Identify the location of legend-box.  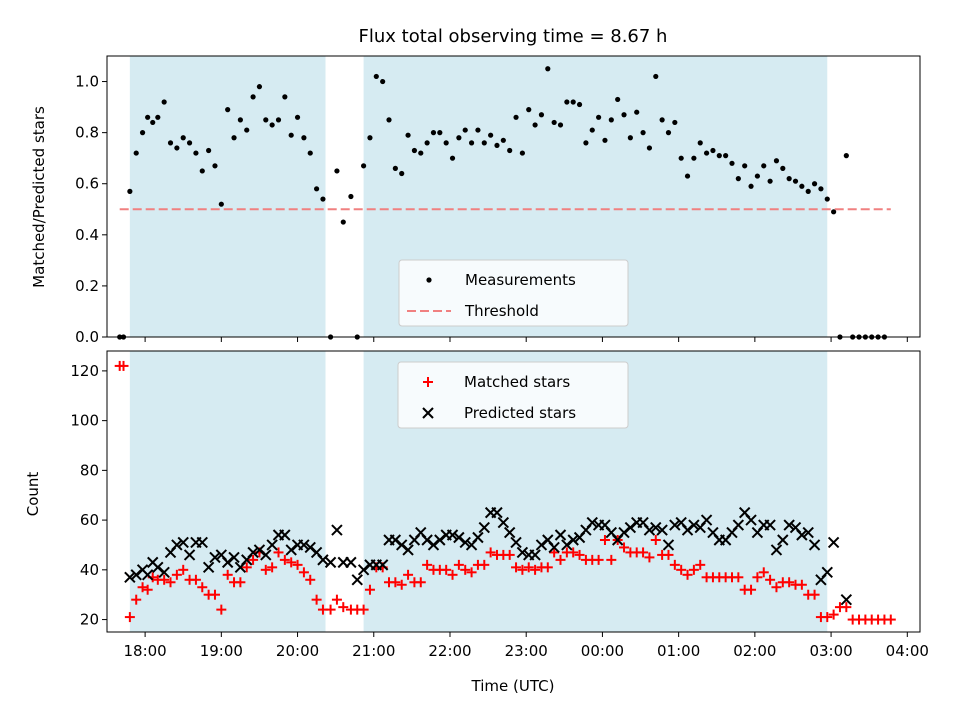
(513, 293).